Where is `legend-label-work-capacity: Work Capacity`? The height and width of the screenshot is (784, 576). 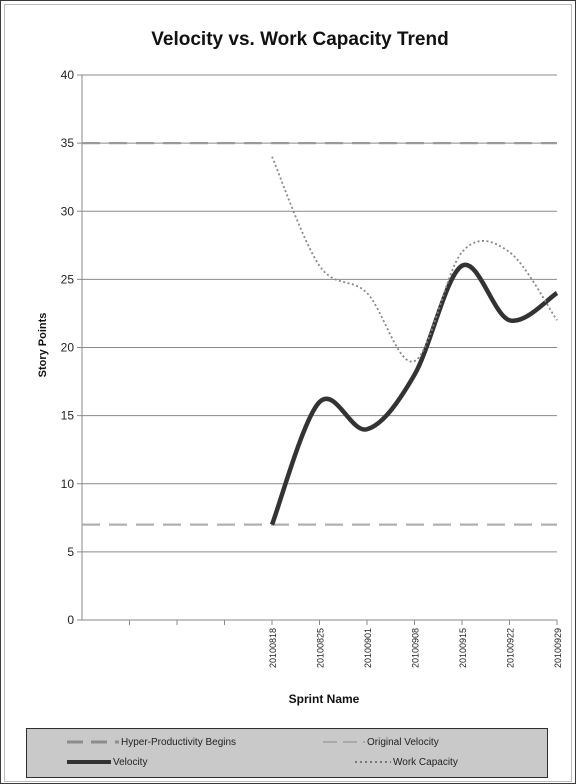
legend-label-work-capacity: Work Capacity is located at coordinates (425, 762).